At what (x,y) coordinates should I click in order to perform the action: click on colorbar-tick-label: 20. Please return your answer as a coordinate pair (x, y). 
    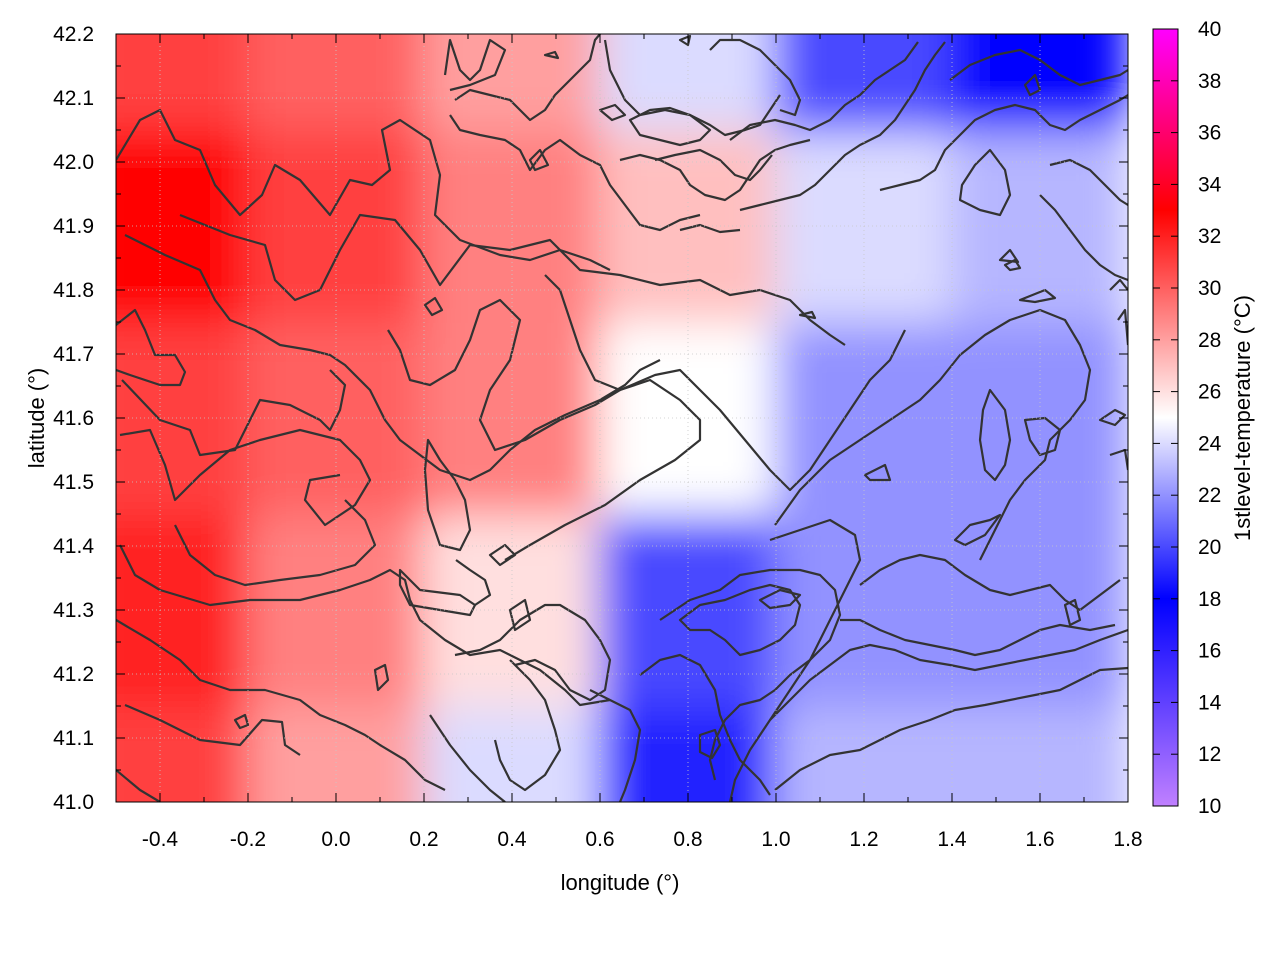
    Looking at the image, I should click on (1209, 547).